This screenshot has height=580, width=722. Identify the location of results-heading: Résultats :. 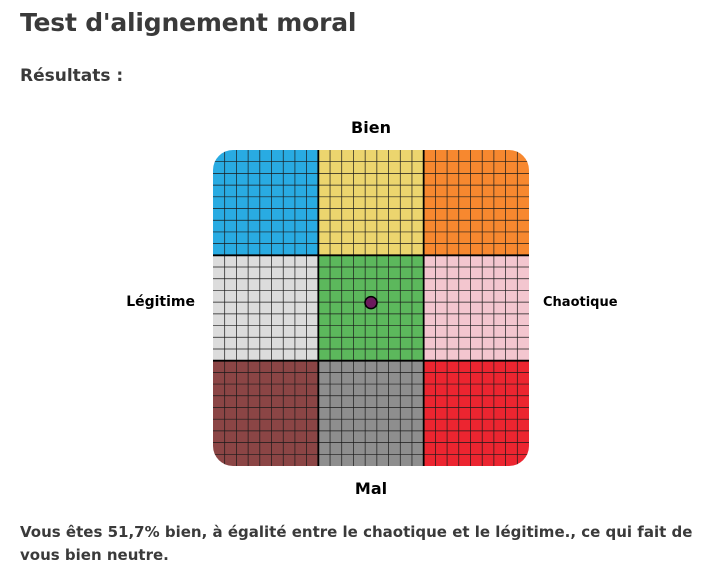
(72, 76).